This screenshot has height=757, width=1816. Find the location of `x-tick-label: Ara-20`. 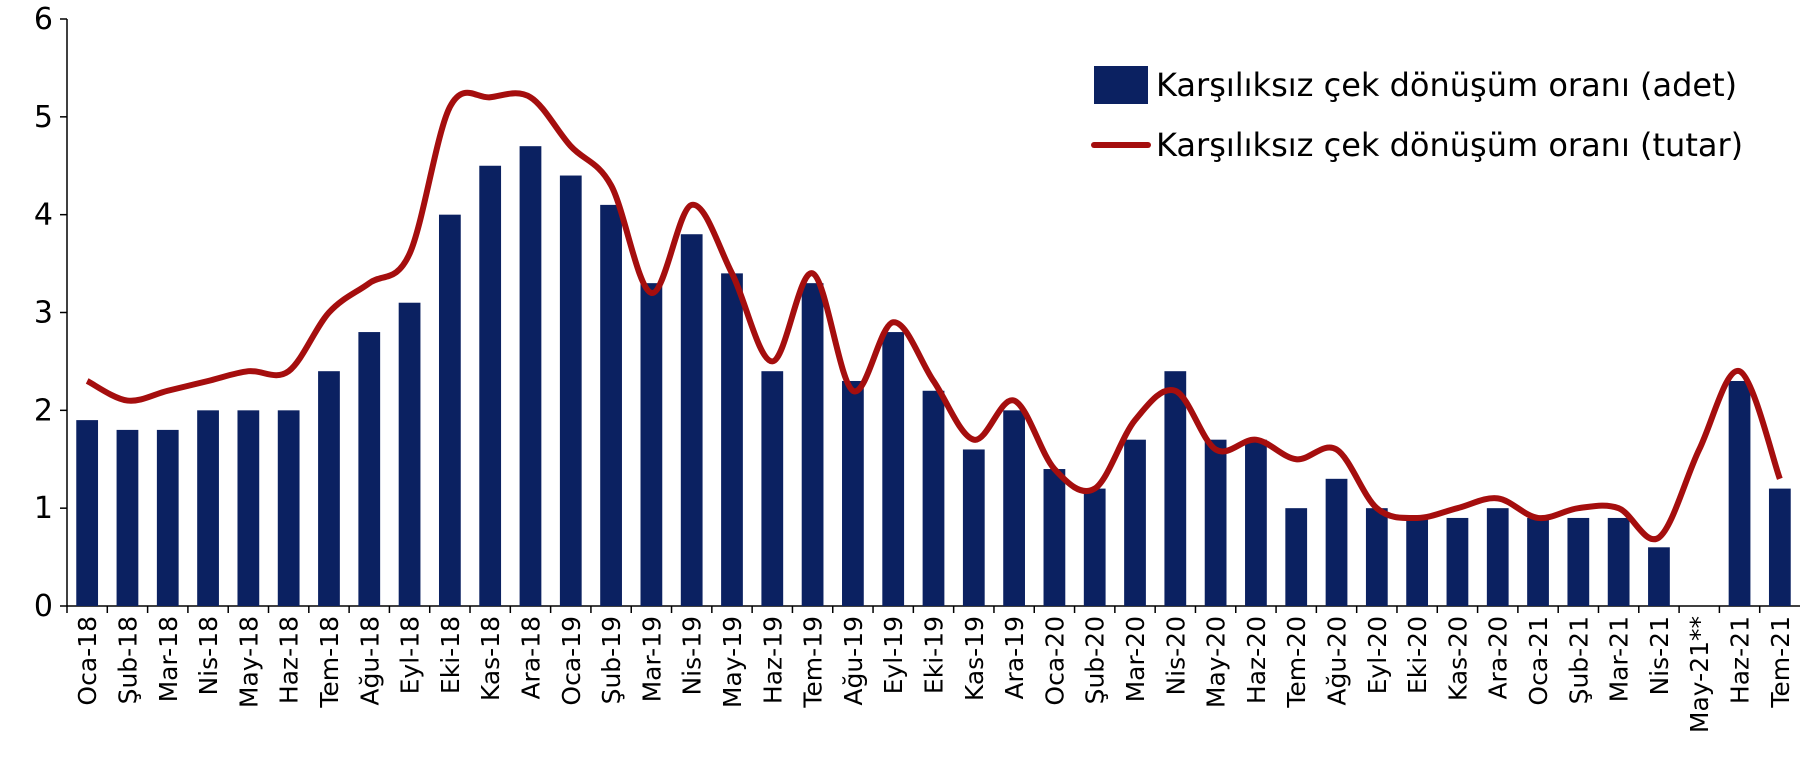

x-tick-label: Ara-20 is located at coordinates (1498, 658).